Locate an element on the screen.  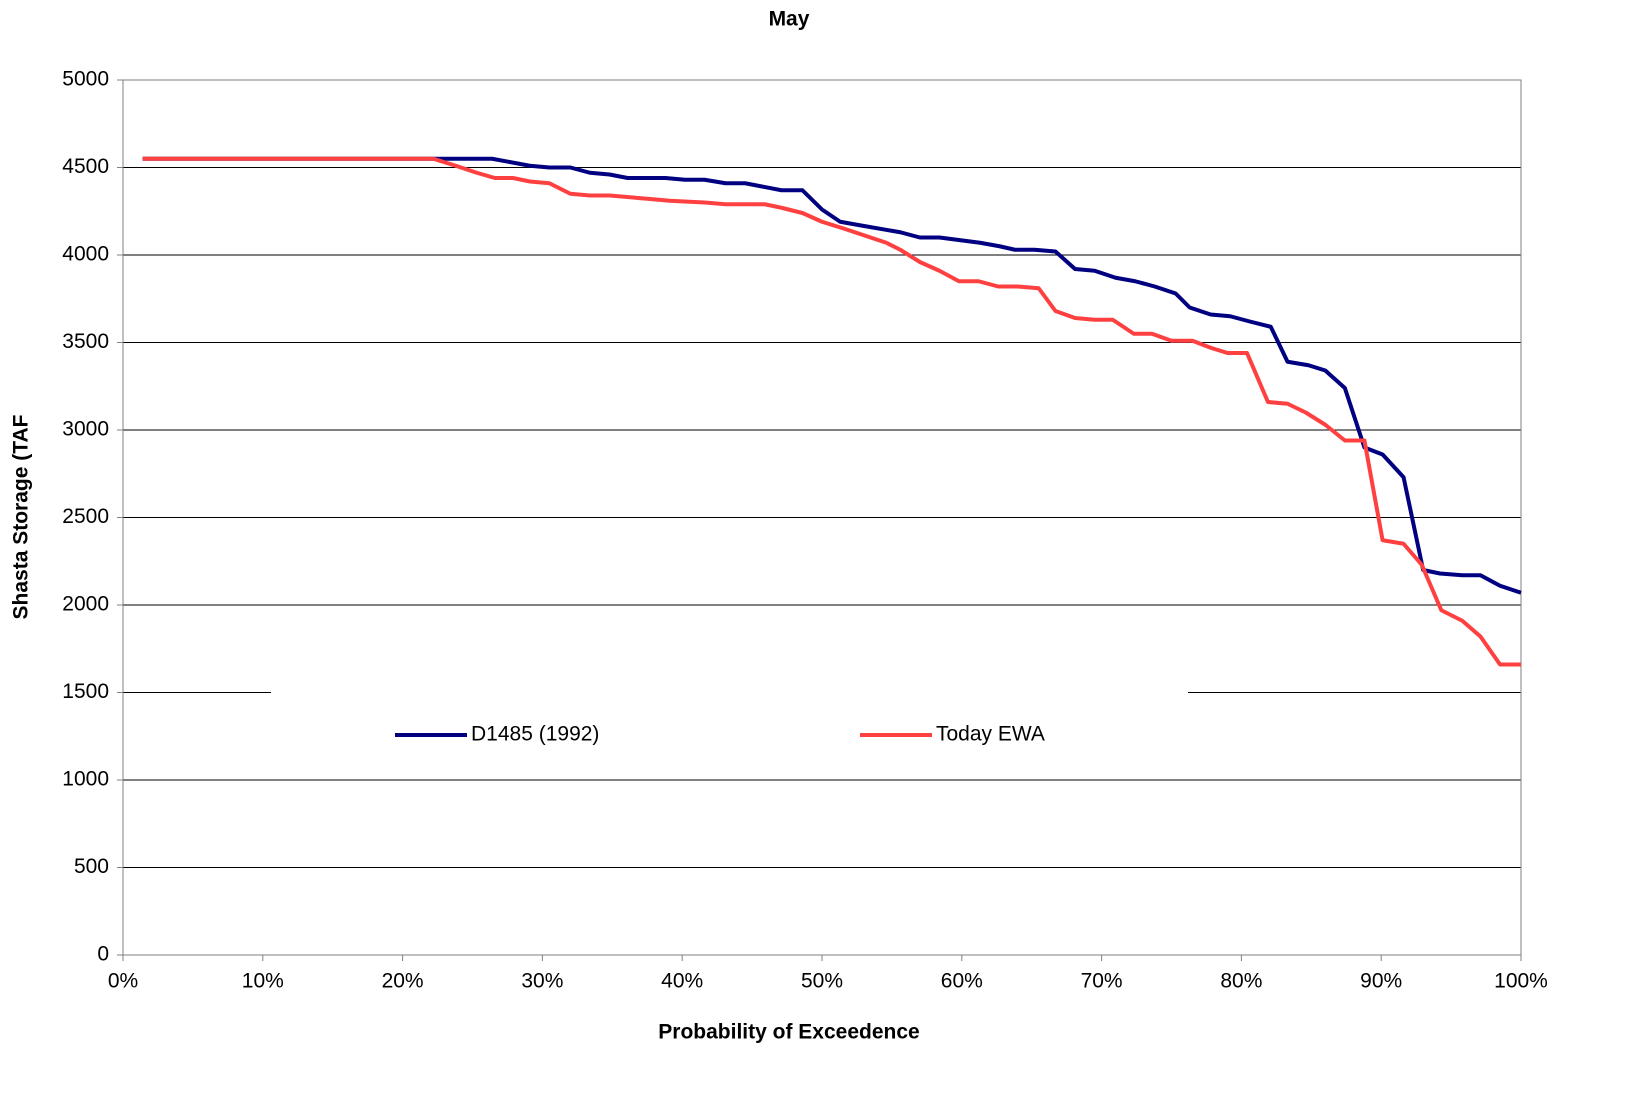
y-tick-label: 500 is located at coordinates (91, 866).